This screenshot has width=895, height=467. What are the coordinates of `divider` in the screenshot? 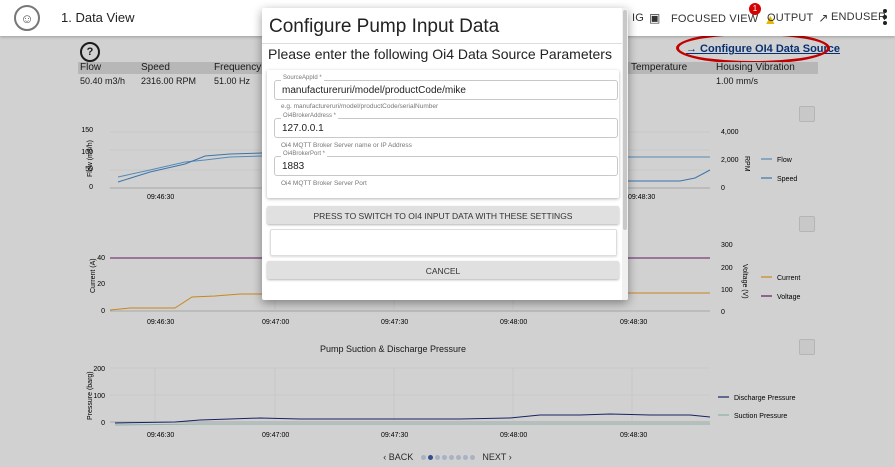 It's located at (445, 43).